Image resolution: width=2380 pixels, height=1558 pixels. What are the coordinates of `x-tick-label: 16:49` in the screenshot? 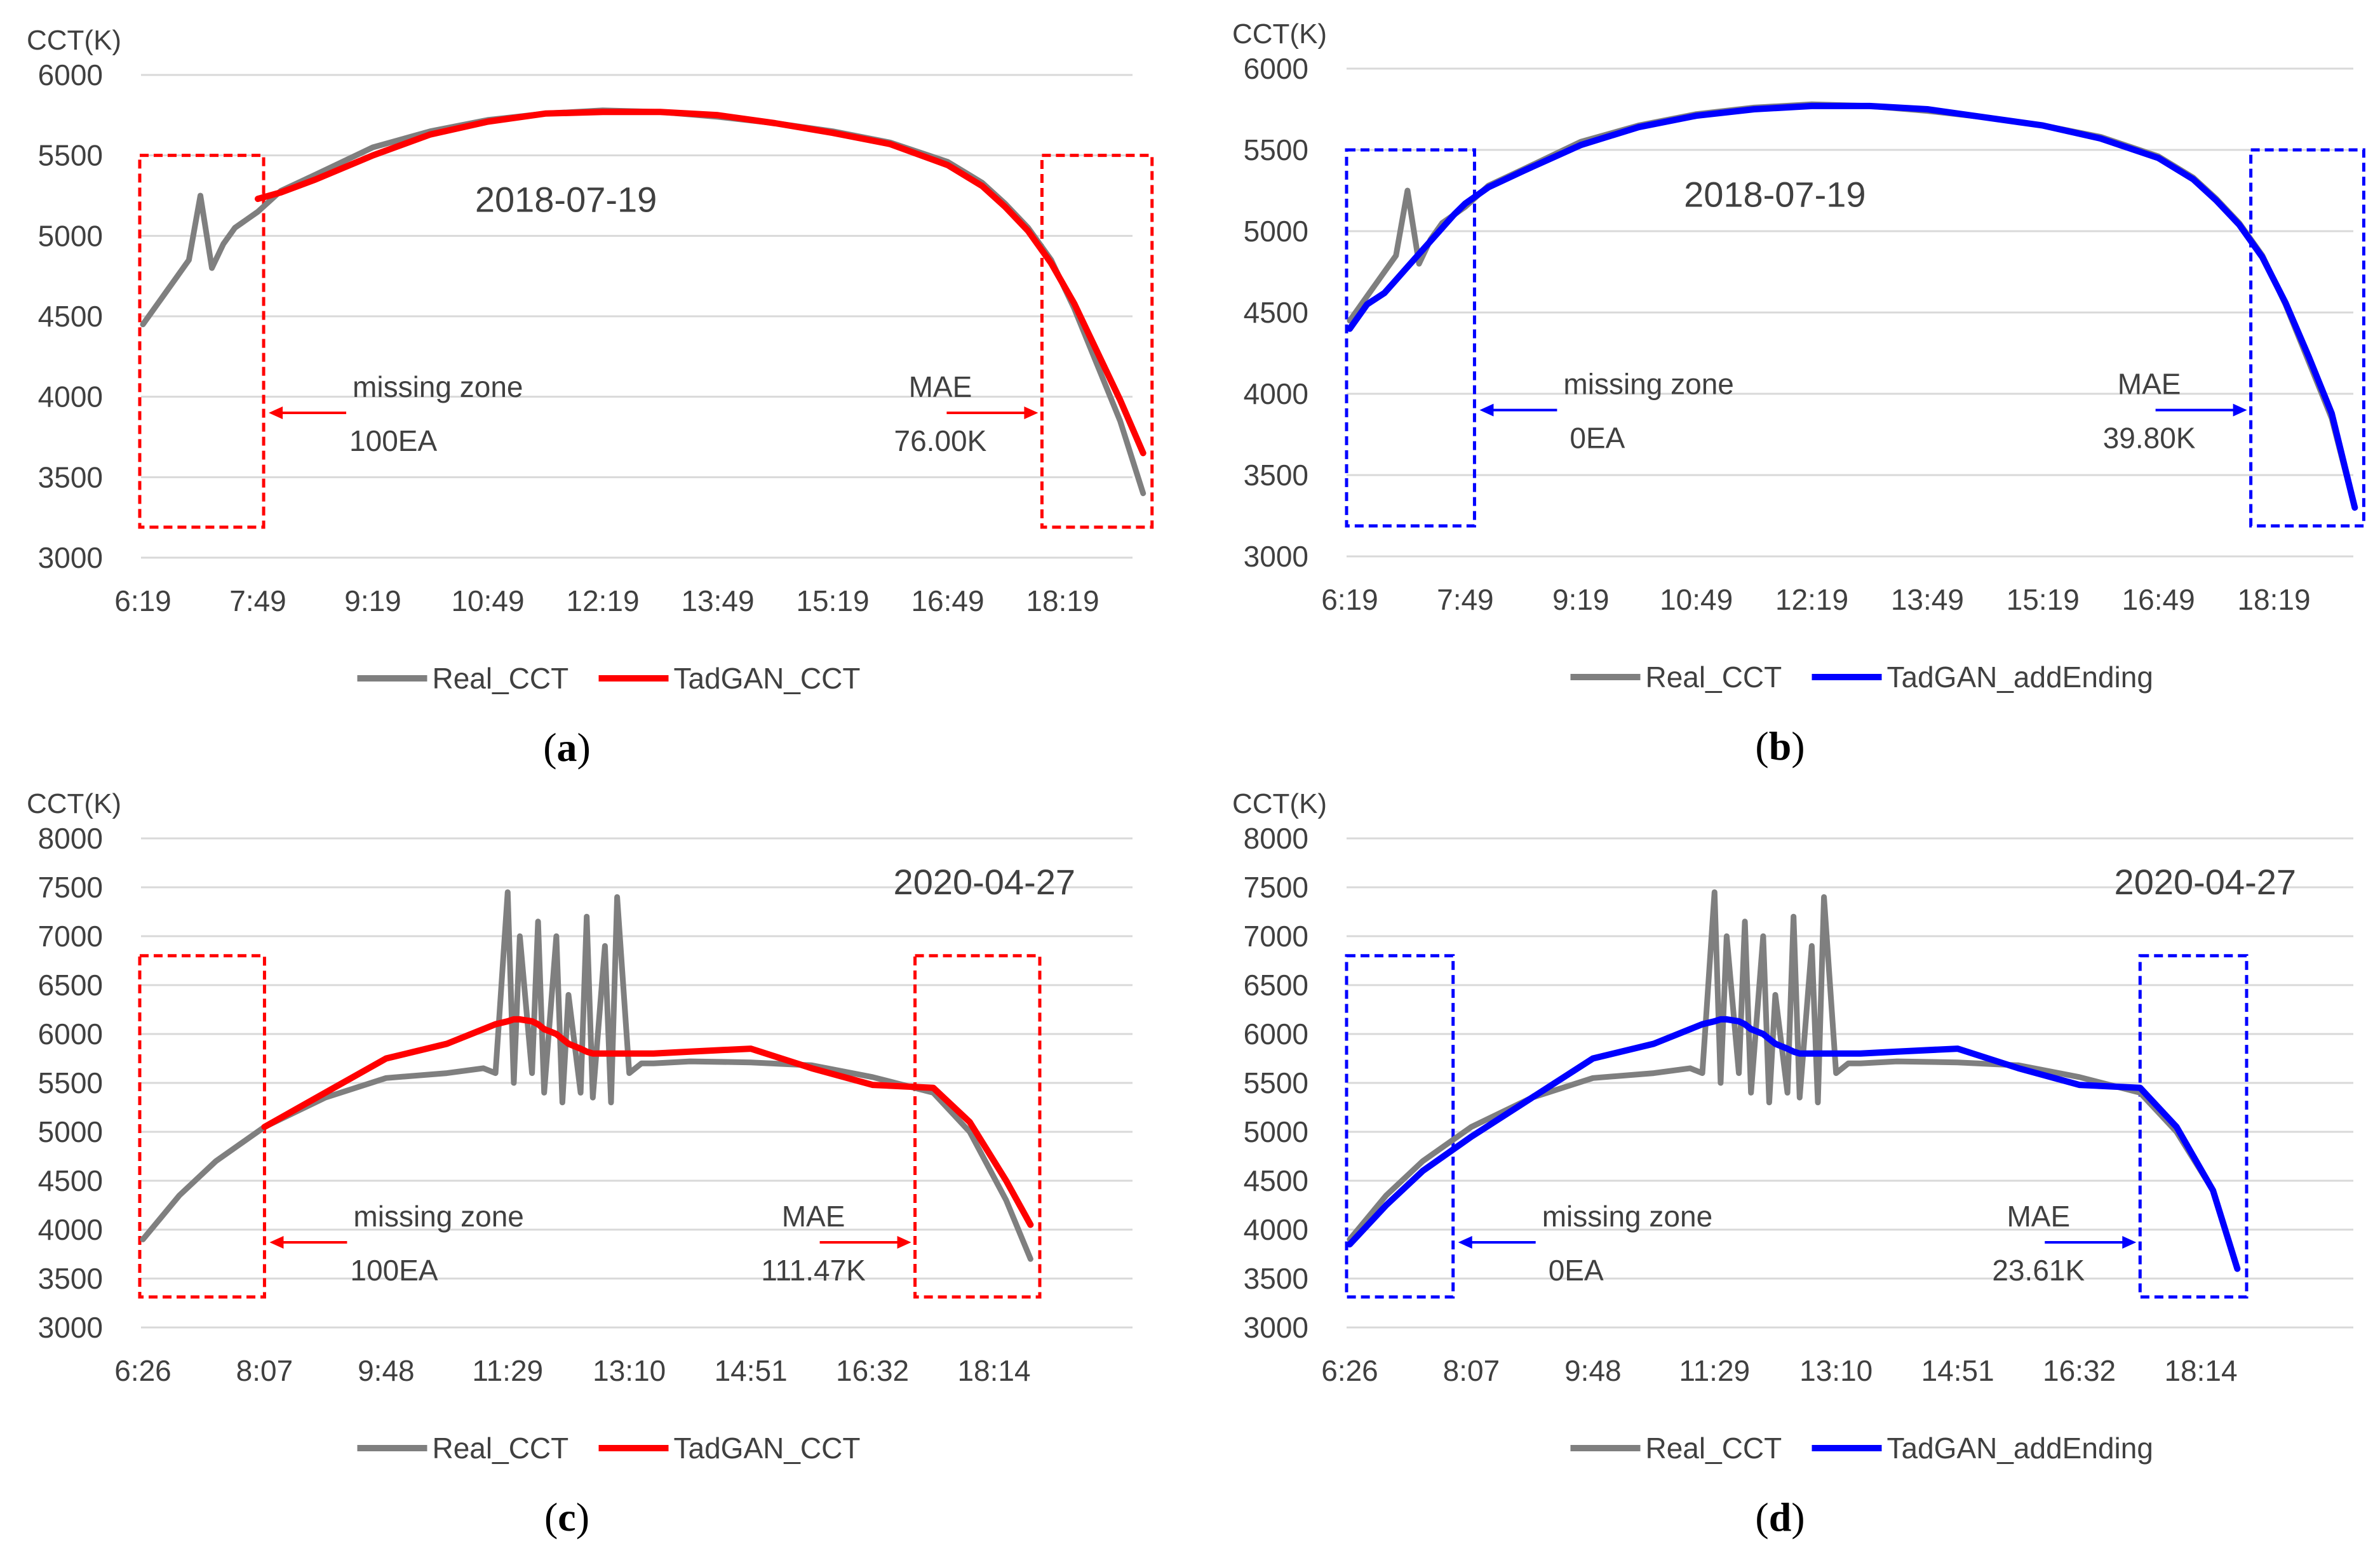 It's located at (947, 600).